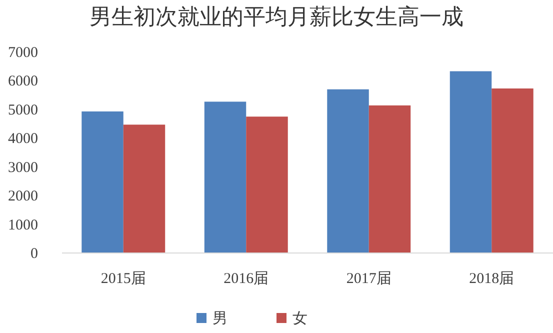  Describe the element at coordinates (123, 279) in the screenshot. I see `x-tick-label: 2015届` at that location.